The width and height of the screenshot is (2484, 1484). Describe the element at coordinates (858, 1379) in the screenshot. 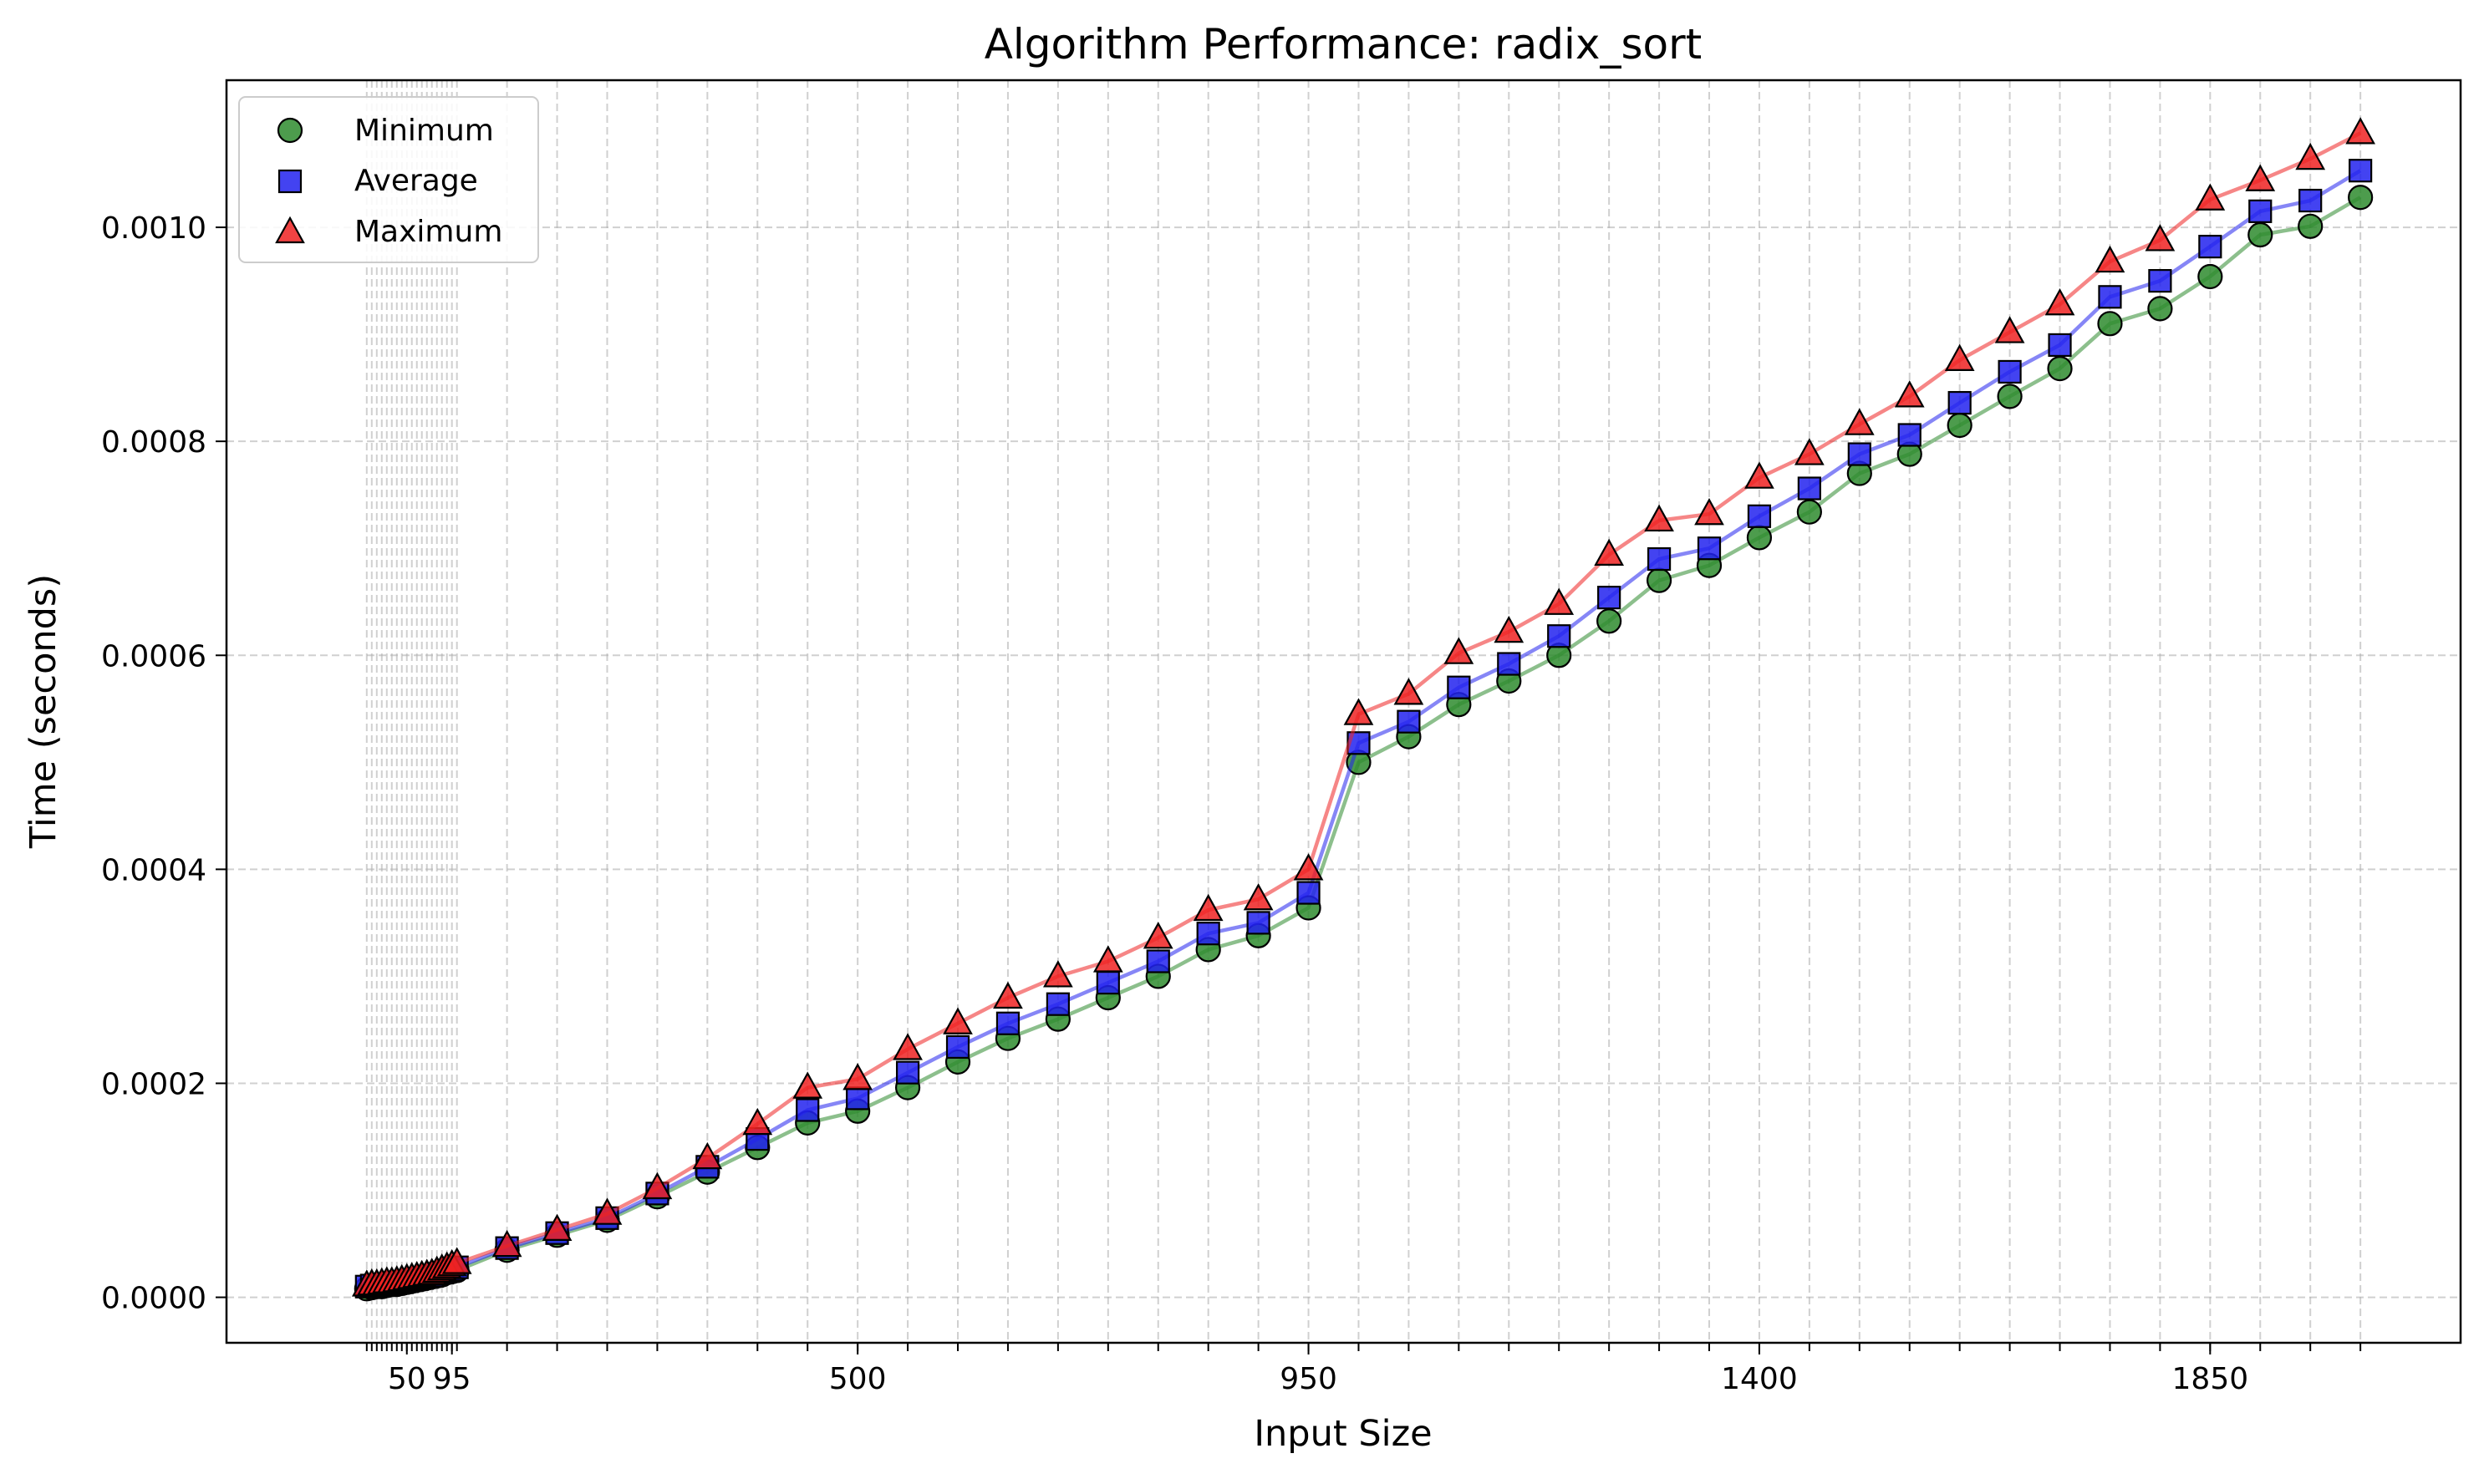

I see `x-tick-label: 500` at that location.